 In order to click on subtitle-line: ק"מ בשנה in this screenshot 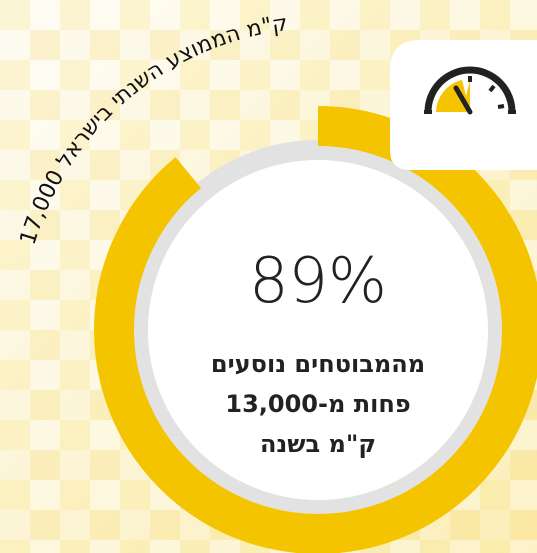, I will do `click(318, 444)`.